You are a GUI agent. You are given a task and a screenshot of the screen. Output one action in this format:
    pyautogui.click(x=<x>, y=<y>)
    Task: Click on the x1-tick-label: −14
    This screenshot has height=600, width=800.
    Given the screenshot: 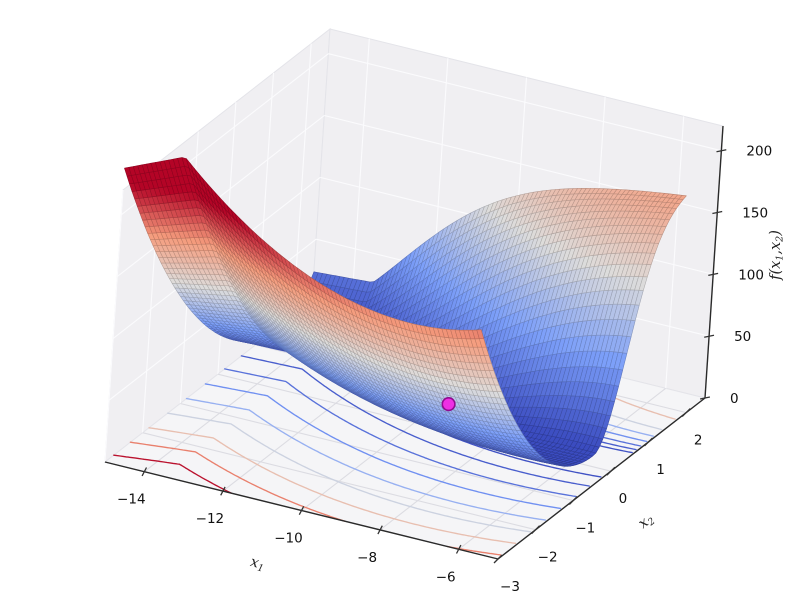 What is the action you would take?
    pyautogui.click(x=131, y=500)
    